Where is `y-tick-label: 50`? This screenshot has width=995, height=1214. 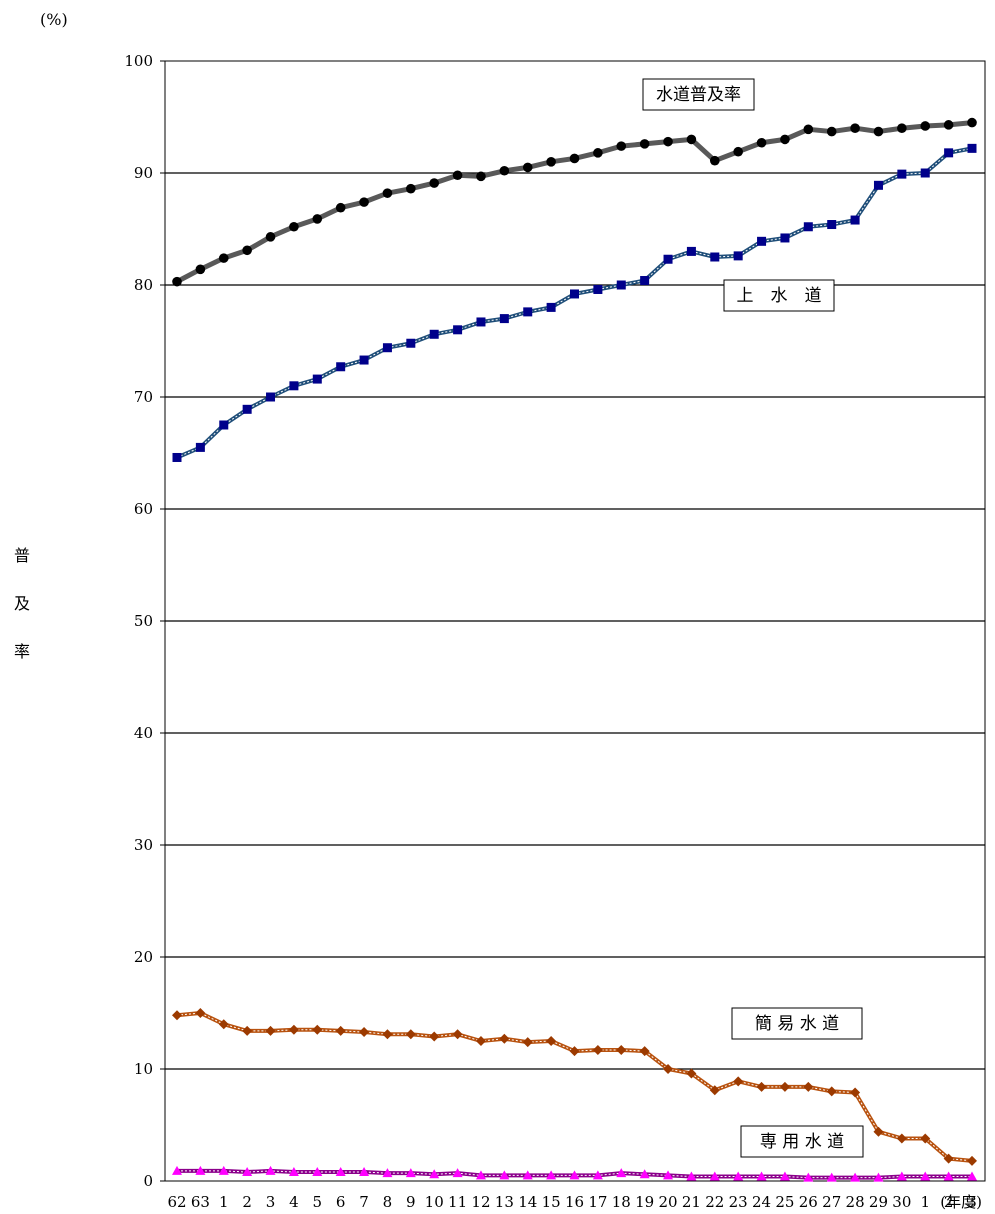 y-tick-label: 50 is located at coordinates (143, 621).